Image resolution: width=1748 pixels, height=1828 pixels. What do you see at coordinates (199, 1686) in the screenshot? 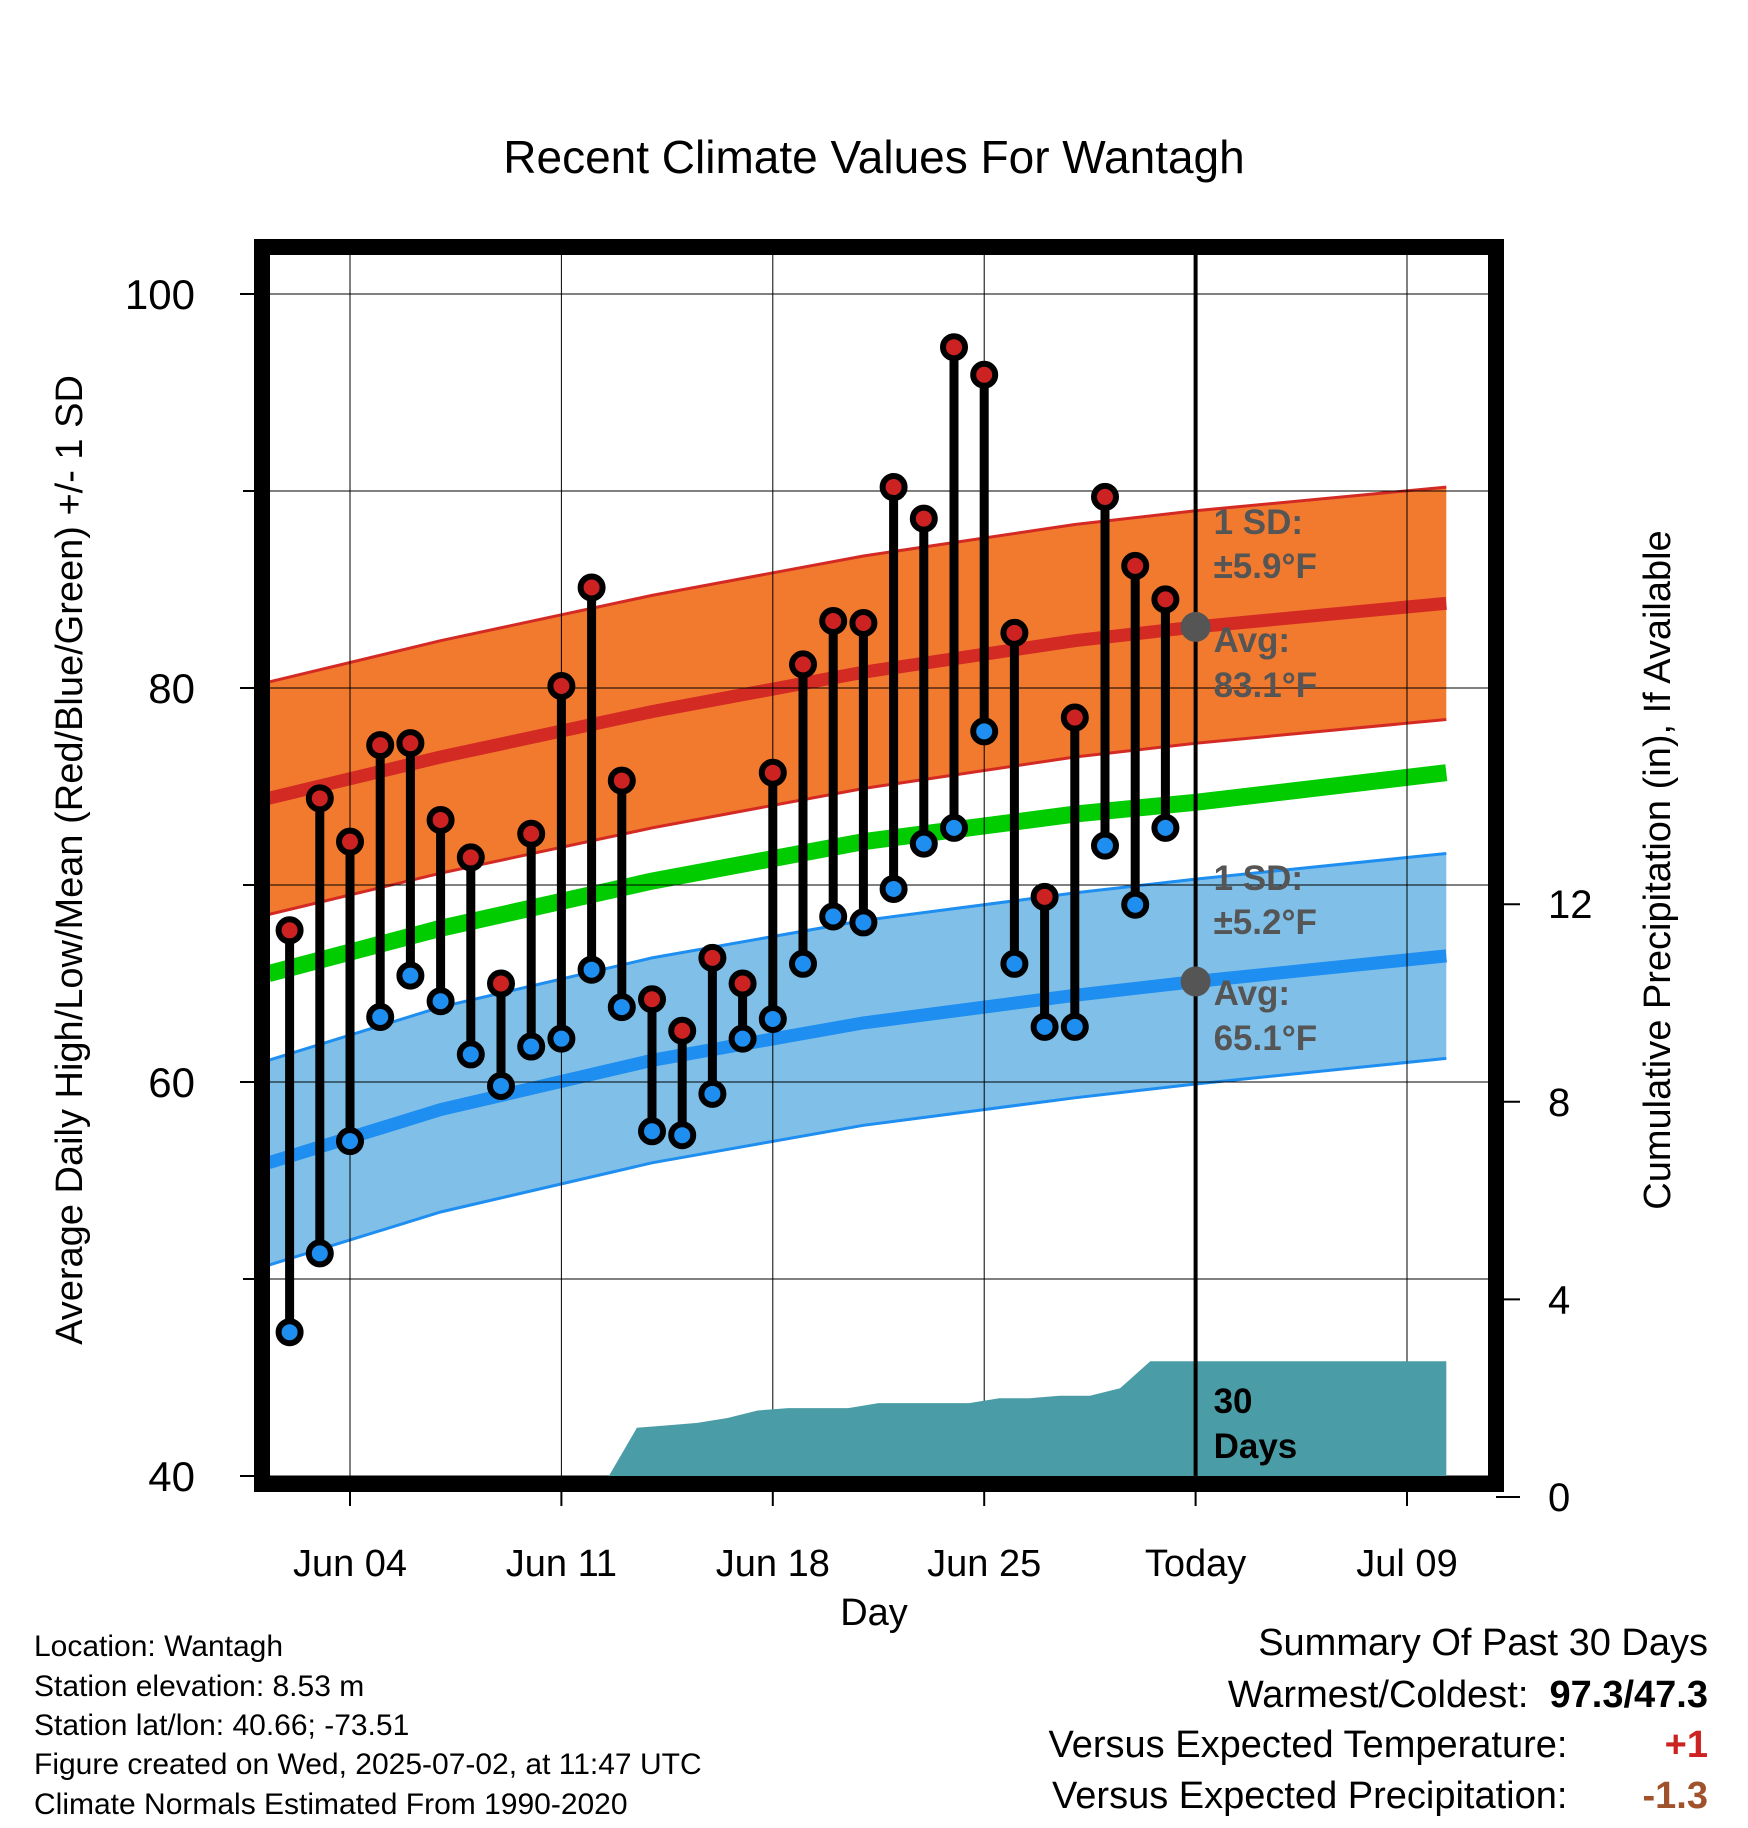
I see `elevation-text: Station elevation: 8.53 m` at bounding box center [199, 1686].